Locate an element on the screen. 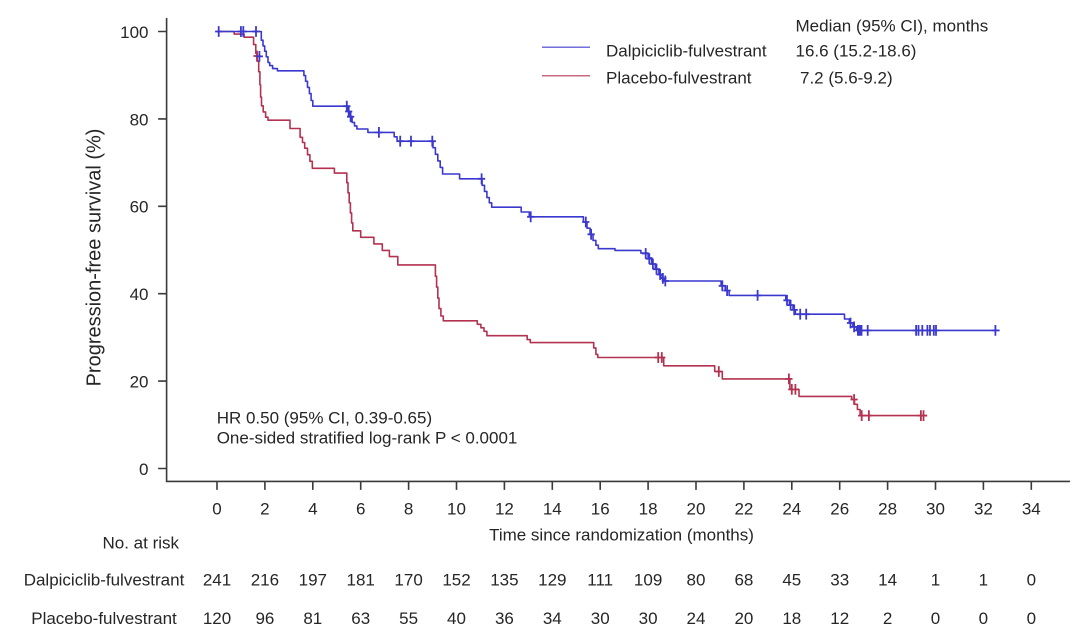  svg-text: 68 is located at coordinates (743, 580).